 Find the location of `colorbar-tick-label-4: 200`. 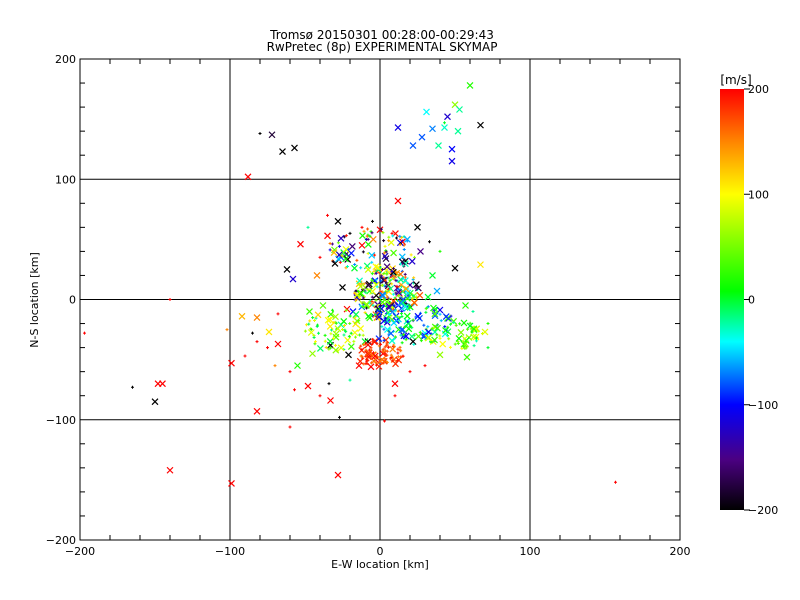

colorbar-tick-label-4: 200 is located at coordinates (758, 89).